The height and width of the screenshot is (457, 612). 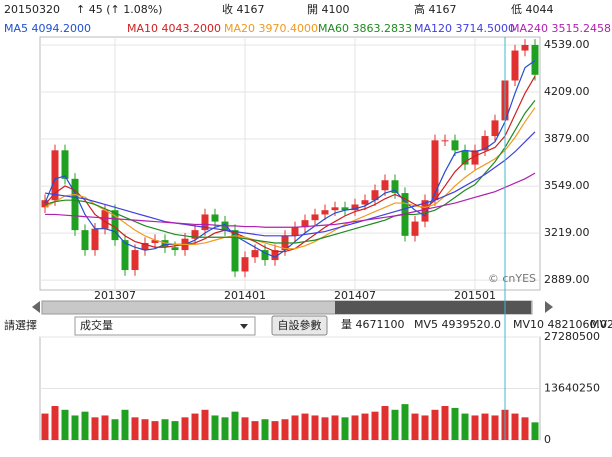 What do you see at coordinates (355, 295) in the screenshot?
I see `x-tick-label: 201407` at bounding box center [355, 295].